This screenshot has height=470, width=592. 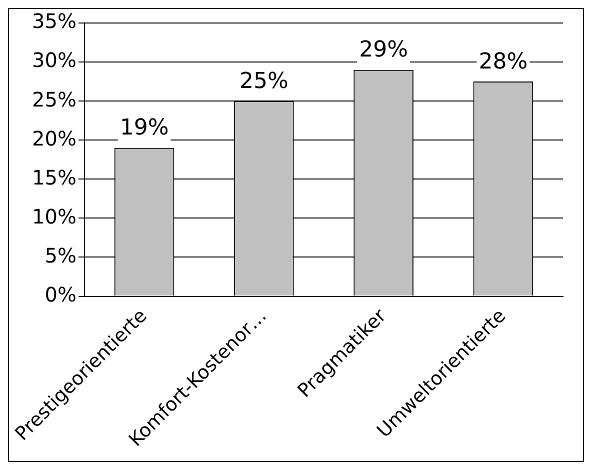 What do you see at coordinates (54, 60) in the screenshot?
I see `y-tick-label: 30%` at bounding box center [54, 60].